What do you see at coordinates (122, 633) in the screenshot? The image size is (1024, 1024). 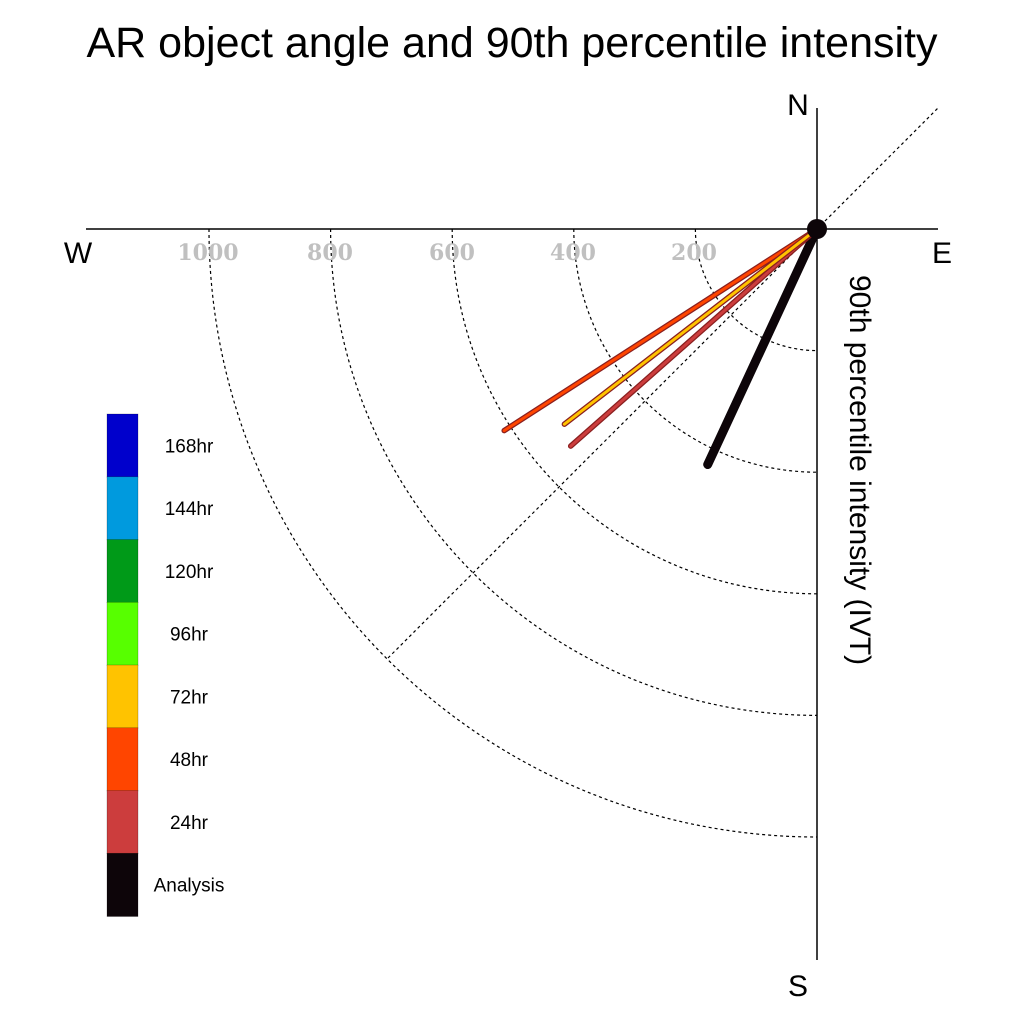 I see `legend-swatch-96hr` at bounding box center [122, 633].